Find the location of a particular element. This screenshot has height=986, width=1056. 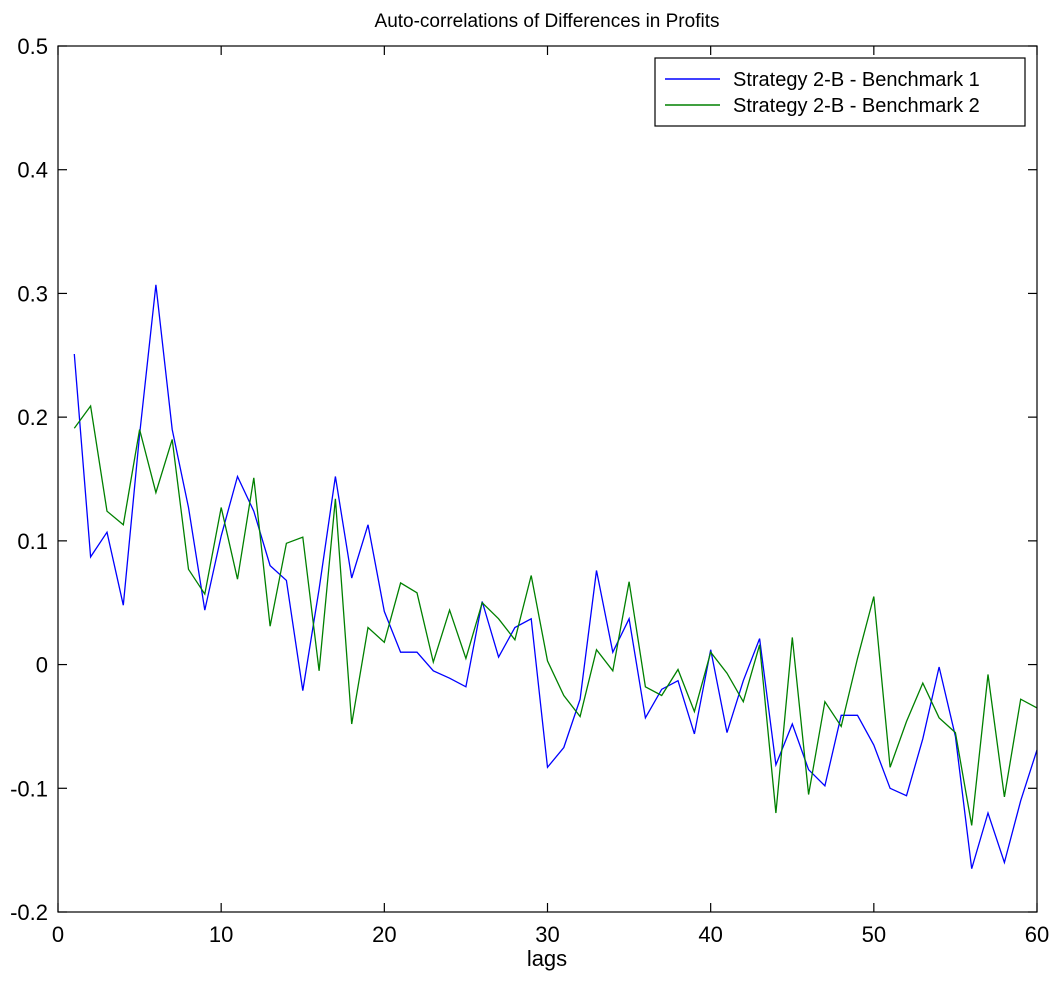

y-tick-label: 0 is located at coordinates (42, 665).